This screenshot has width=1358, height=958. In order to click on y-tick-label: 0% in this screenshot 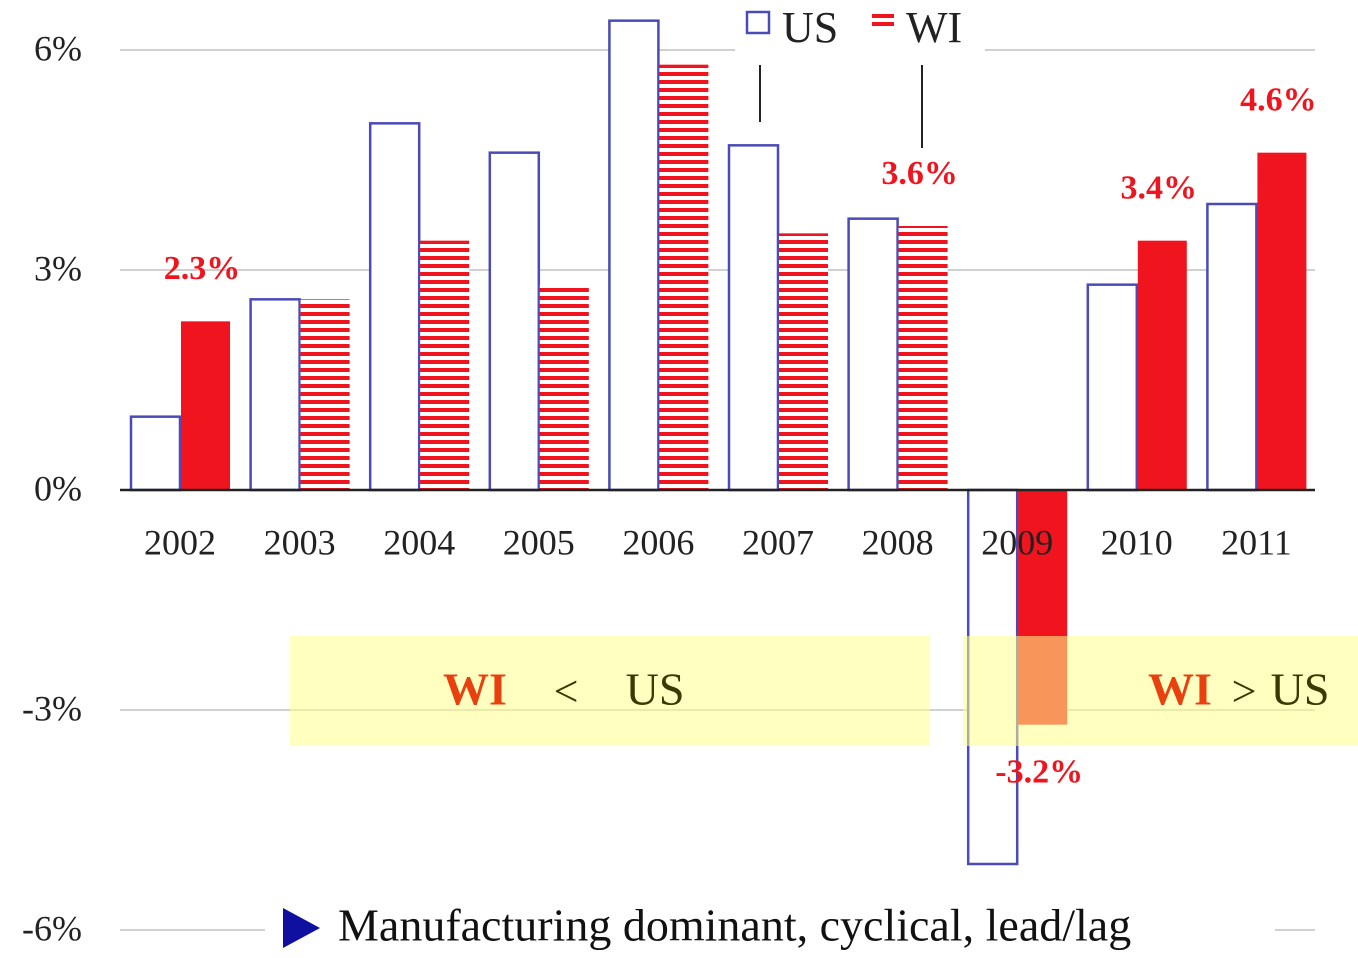, I will do `click(58, 488)`.